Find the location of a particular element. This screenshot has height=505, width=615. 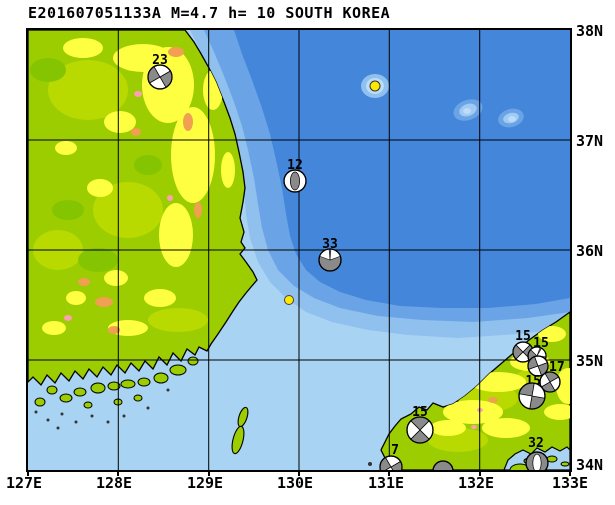

focal-mechanism-ball: 17 is located at coordinates (546, 366).